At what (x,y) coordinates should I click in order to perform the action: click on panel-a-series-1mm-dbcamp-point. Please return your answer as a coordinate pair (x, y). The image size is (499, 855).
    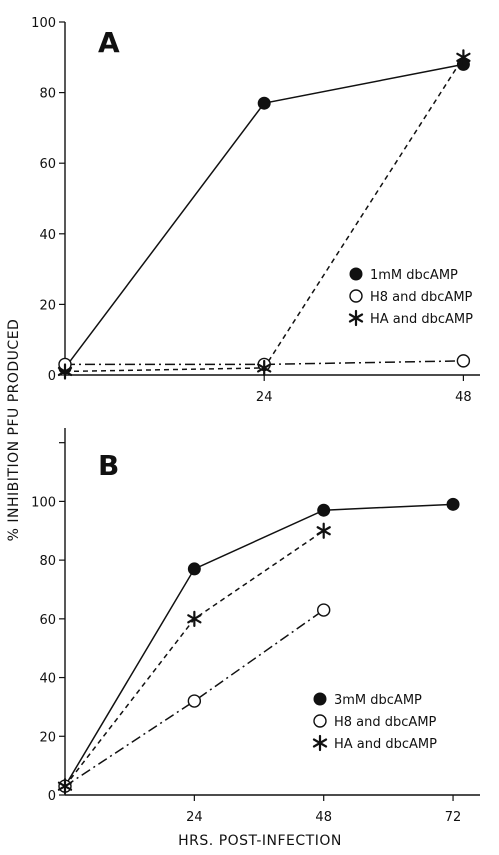
    Looking at the image, I should click on (264, 103).